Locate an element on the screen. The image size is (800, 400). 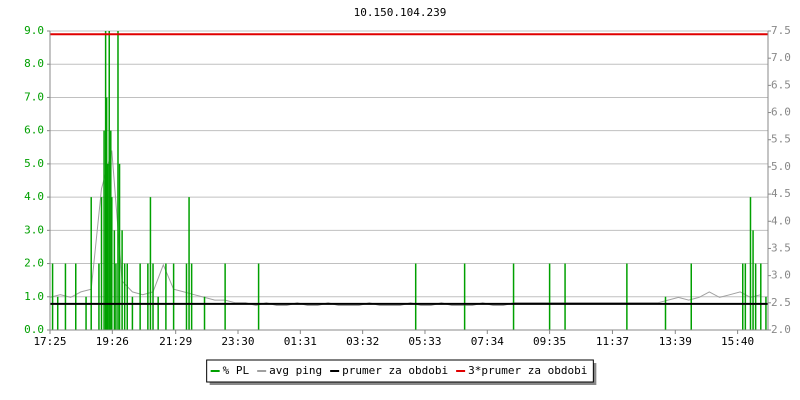
y2-tick-label: 4.5 is located at coordinates (781, 193).